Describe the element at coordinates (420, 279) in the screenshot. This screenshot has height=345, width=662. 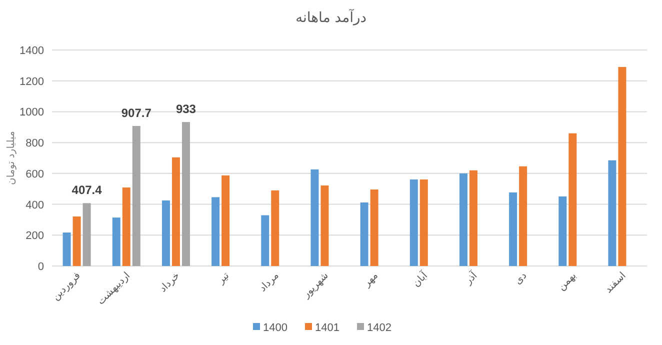
I see `x-tick-label: آبان` at that location.